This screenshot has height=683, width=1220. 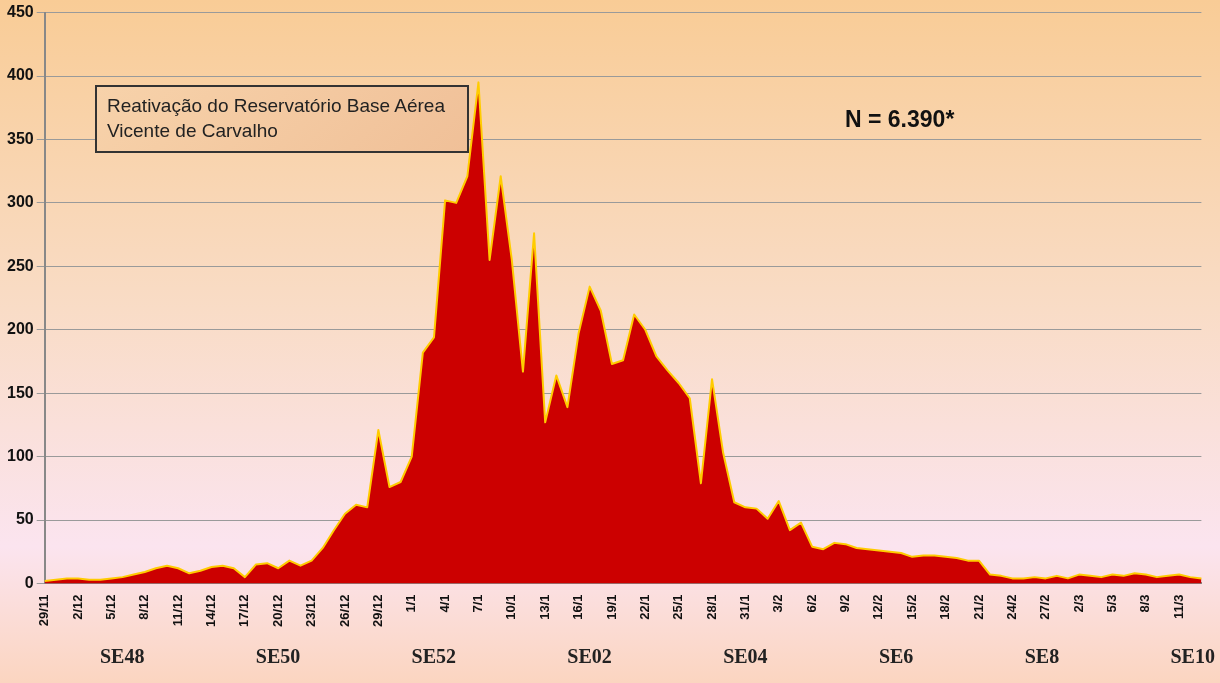 I want to click on x-tick-label: 3/2, so click(x=778, y=603).